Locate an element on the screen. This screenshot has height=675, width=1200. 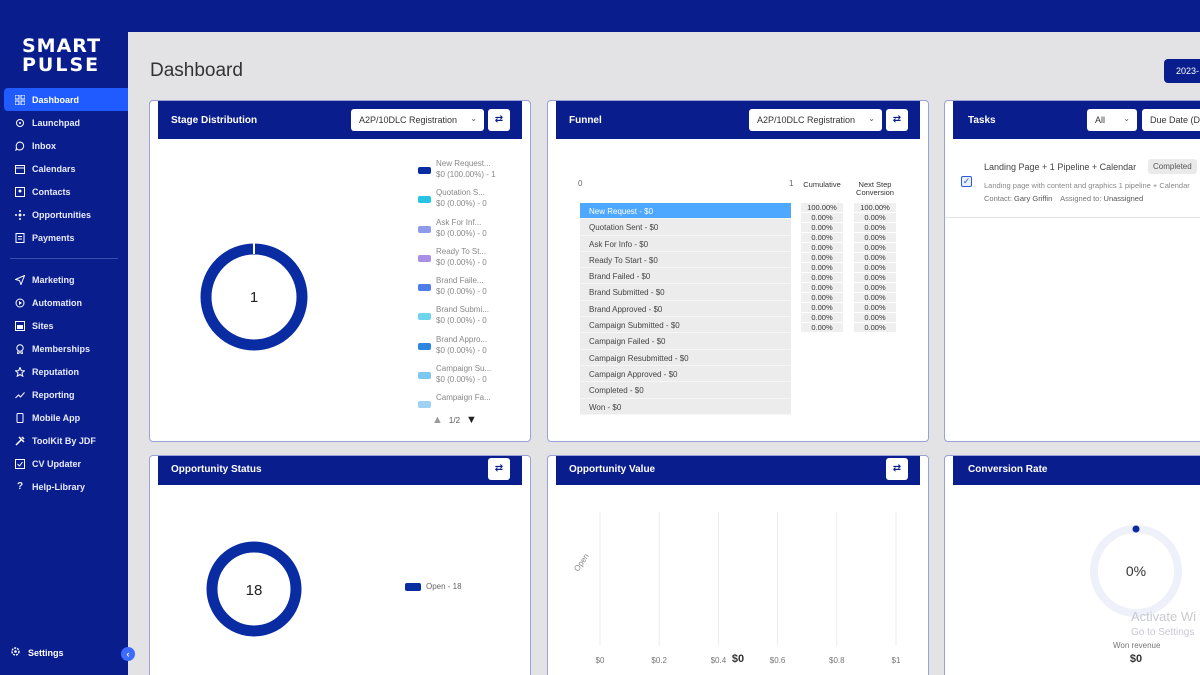
funnel-stage: Completed - $0 is located at coordinates (685, 390).